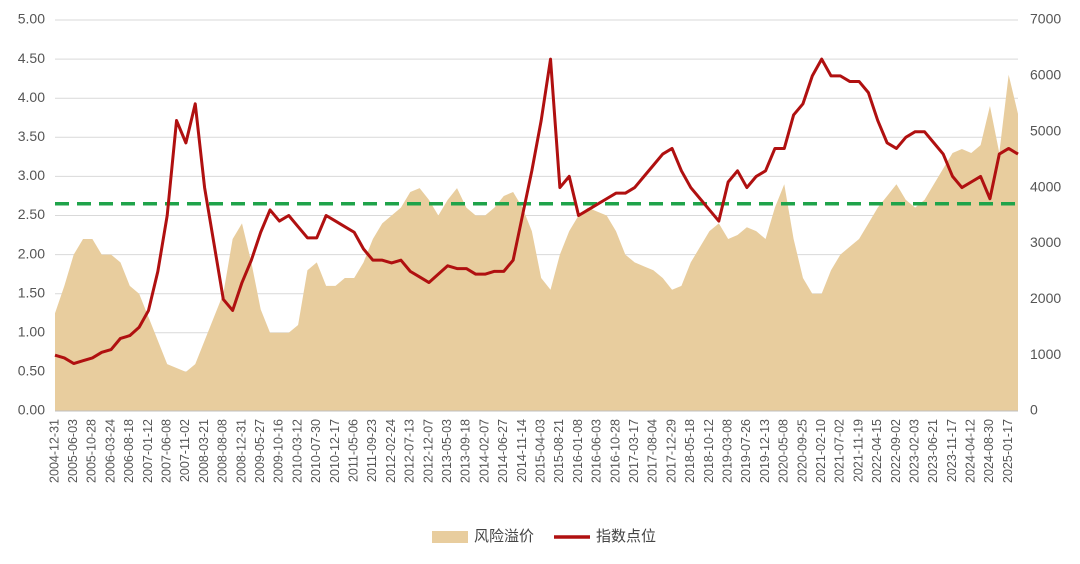  Describe the element at coordinates (31, 175) in the screenshot. I see `y-tick-label: 3.00` at that location.